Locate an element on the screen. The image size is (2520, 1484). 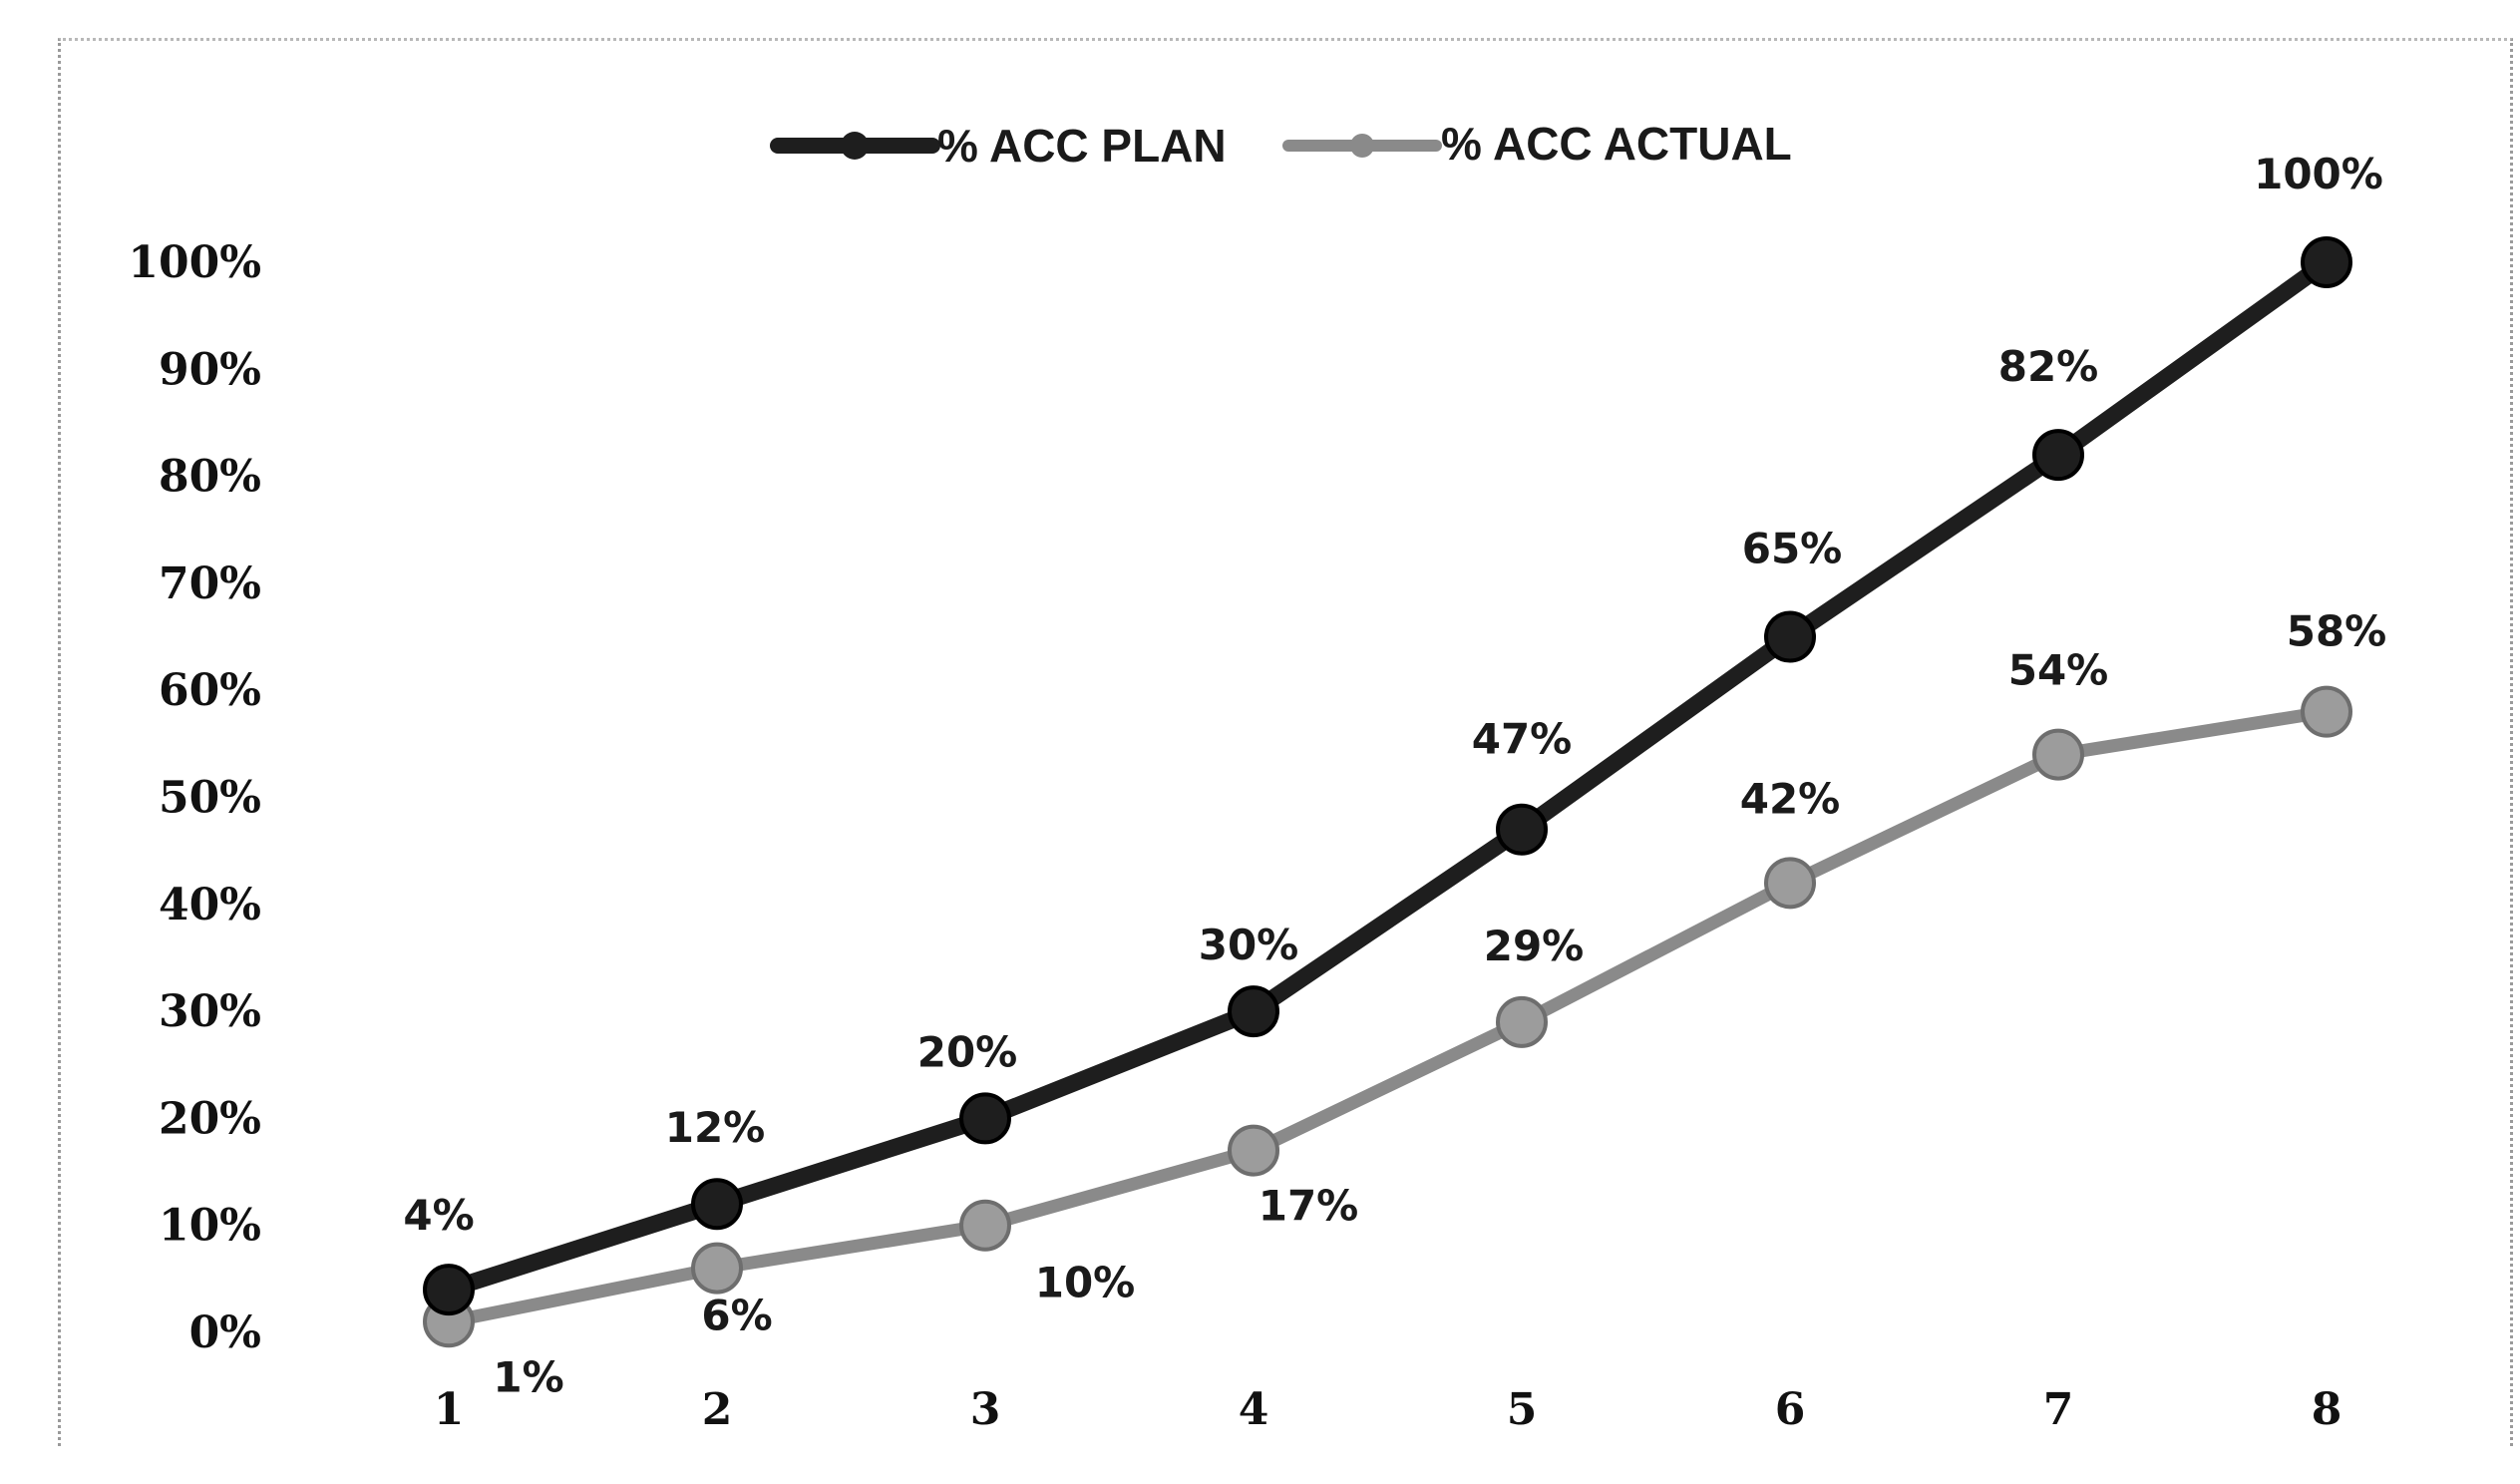
data-label-actual: 10% is located at coordinates (1085, 1283).